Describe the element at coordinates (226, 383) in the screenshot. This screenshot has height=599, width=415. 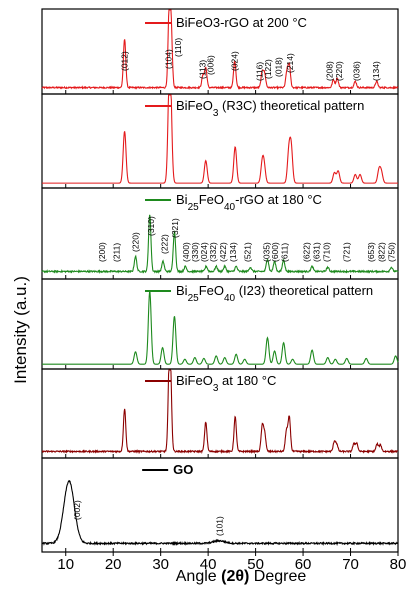
I see `legend-label: BiFeO3 at 180 °C` at that location.